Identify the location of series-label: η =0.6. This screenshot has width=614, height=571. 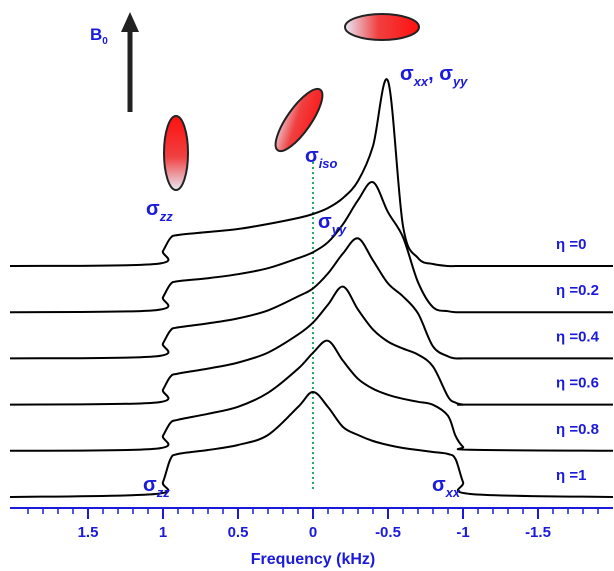
(577, 383).